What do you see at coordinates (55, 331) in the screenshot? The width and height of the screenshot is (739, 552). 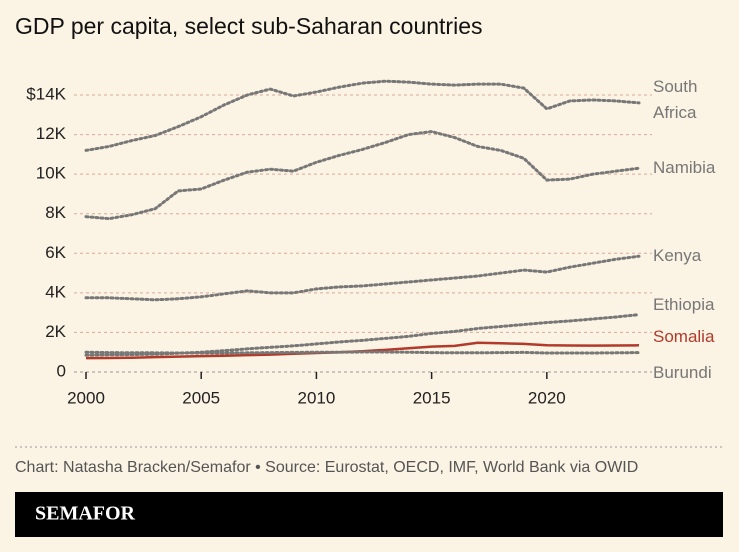 I see `y-tick-label: 2K` at bounding box center [55, 331].